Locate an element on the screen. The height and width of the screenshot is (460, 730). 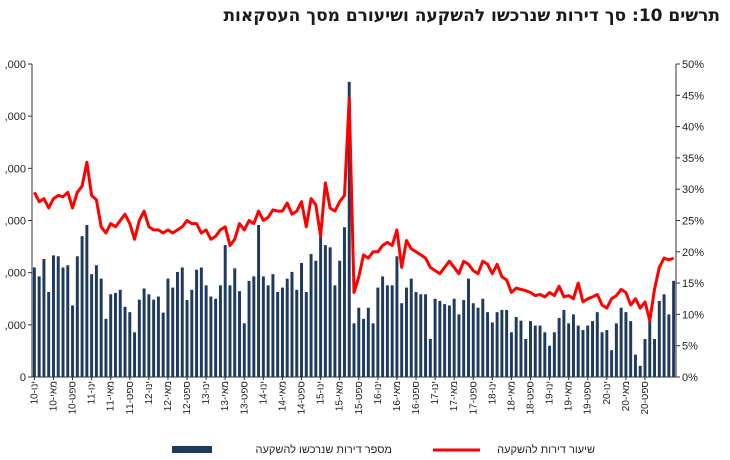
x-tick-label: ספט-10 is located at coordinates (73, 398).